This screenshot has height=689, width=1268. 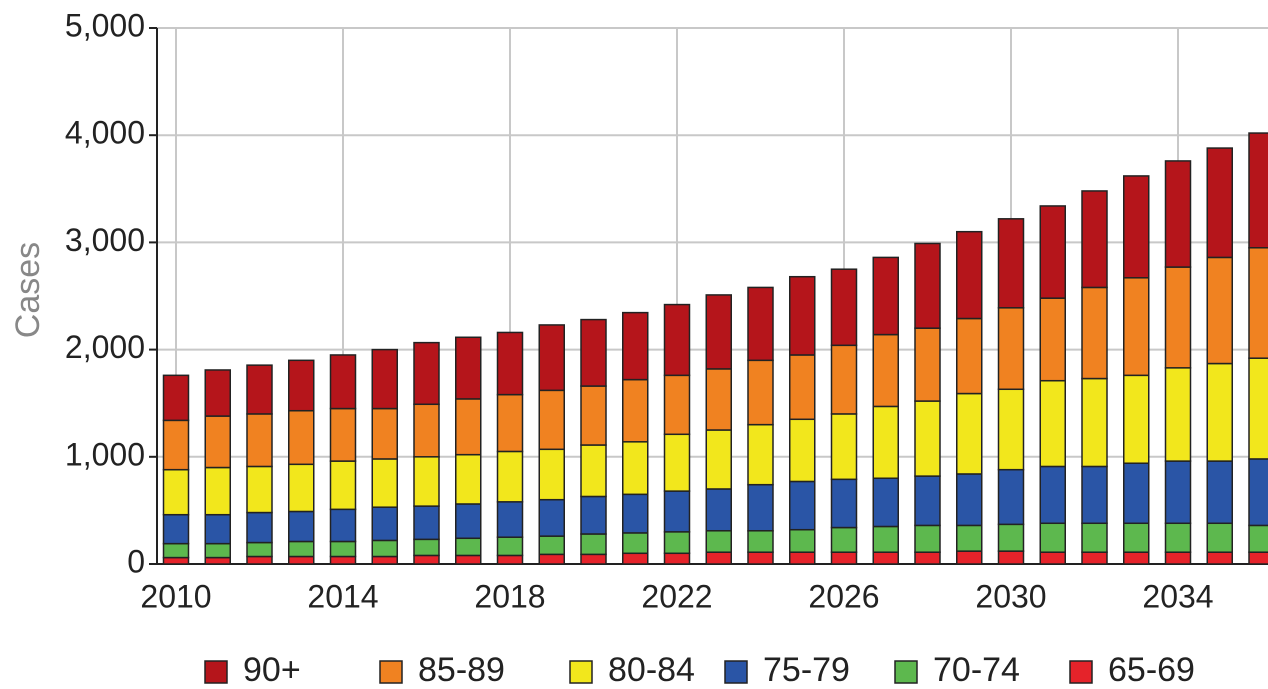 I want to click on x-tick-label: 2026, so click(x=843, y=596).